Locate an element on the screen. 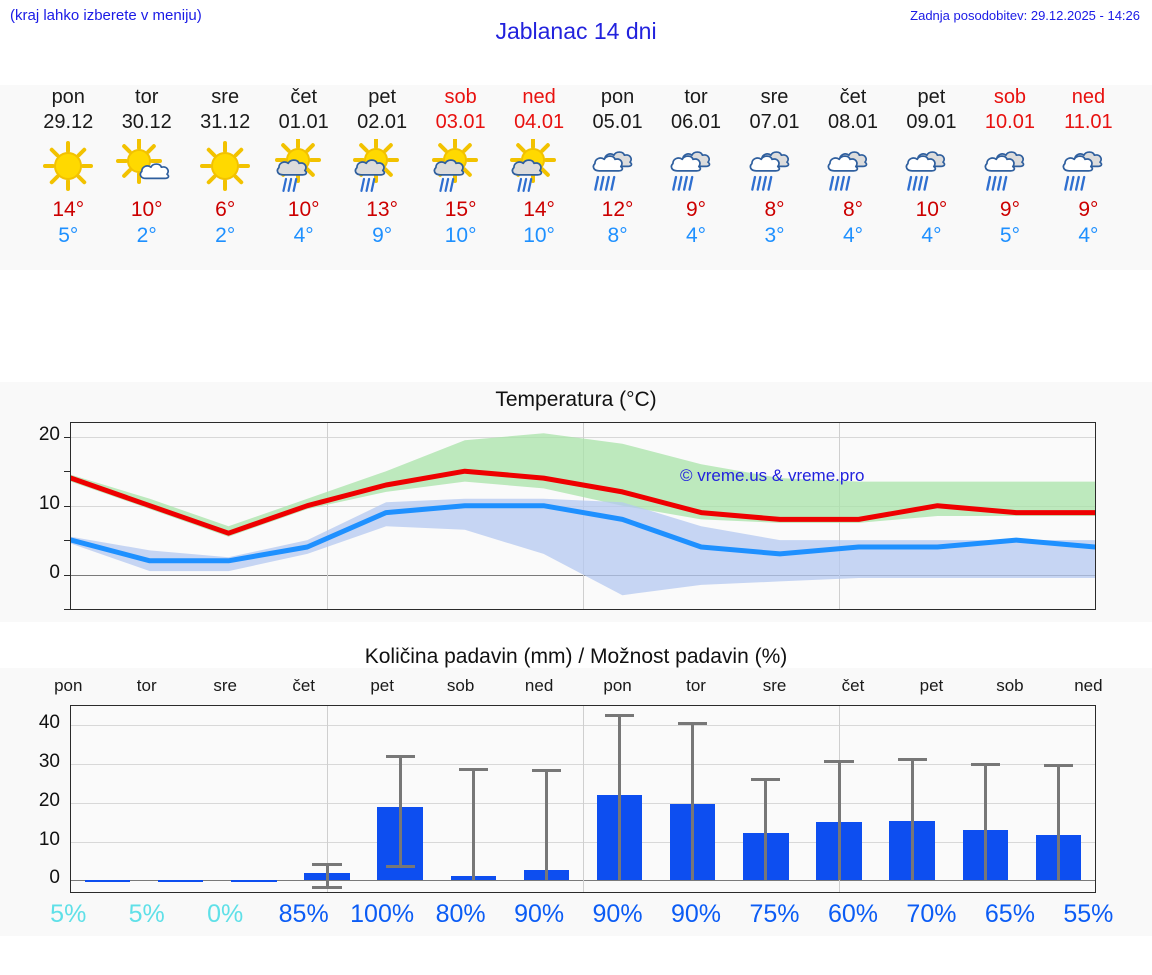 Image resolution: width=1152 pixels, height=975 pixels. precipitation-day-label: pet is located at coordinates (931, 685).